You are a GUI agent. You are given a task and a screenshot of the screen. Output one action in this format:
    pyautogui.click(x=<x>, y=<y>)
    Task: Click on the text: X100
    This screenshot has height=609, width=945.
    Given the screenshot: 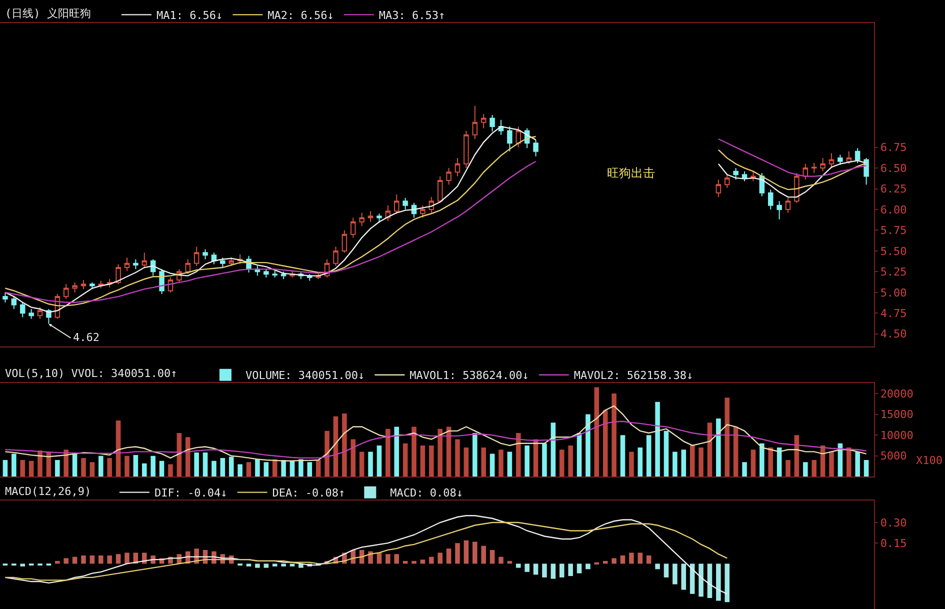 What is the action you would take?
    pyautogui.click(x=929, y=460)
    